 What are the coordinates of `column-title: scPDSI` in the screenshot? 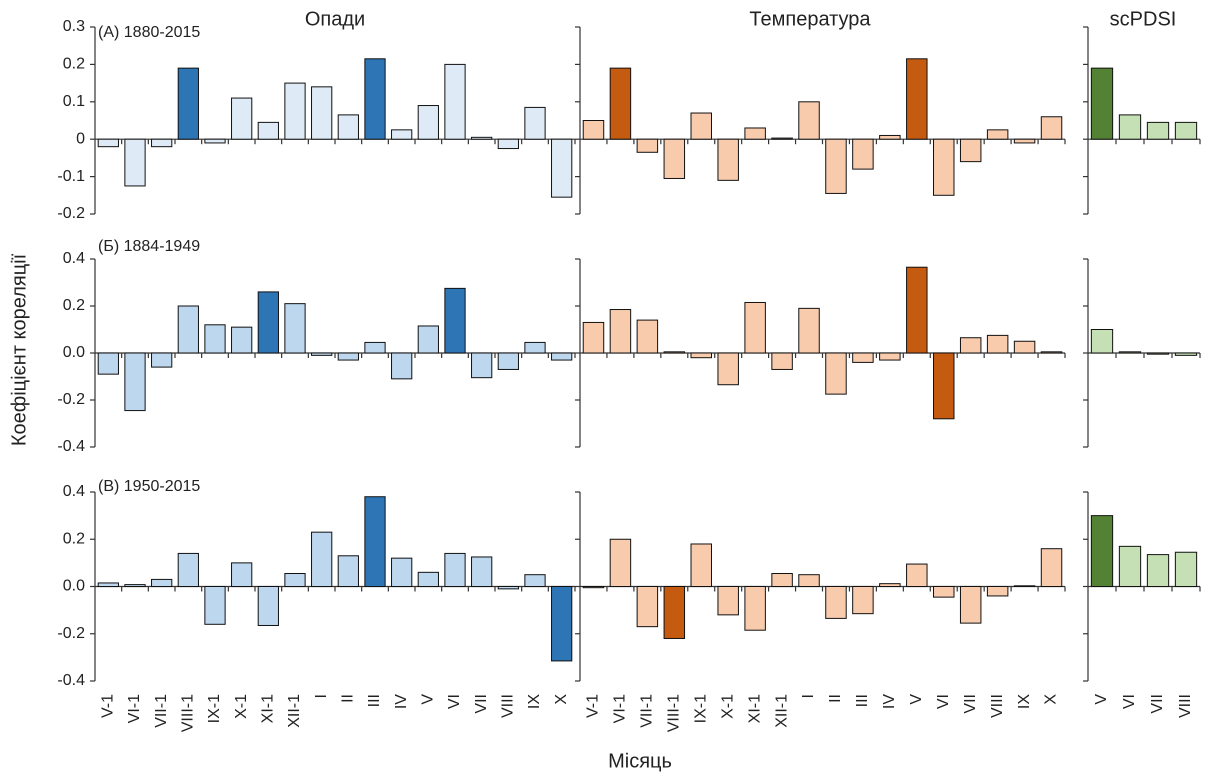 It's located at (1143, 19).